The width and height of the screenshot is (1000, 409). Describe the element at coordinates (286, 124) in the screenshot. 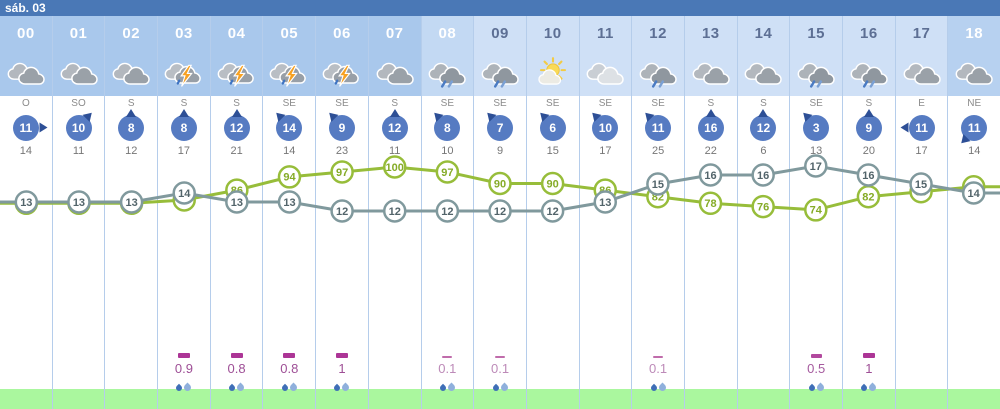

I see `wind-speed-badge: 14` at that location.